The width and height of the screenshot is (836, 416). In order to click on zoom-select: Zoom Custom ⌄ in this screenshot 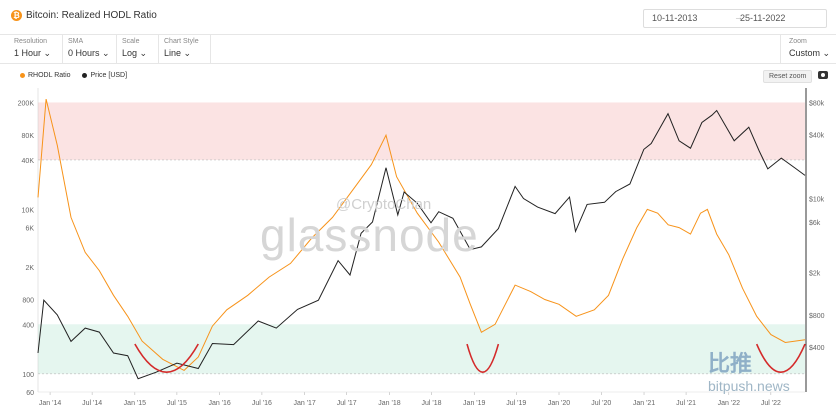, I will do `click(808, 49)`.